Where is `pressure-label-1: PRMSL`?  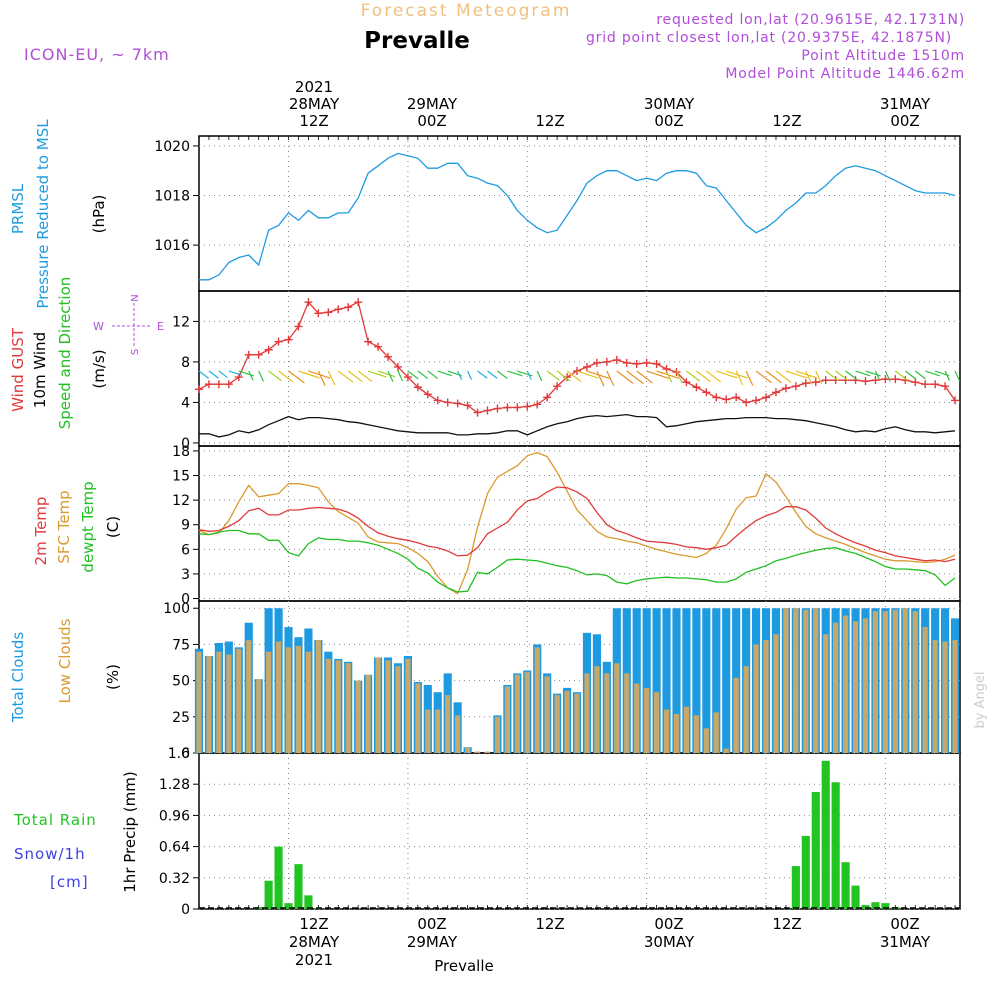 pressure-label-1: PRMSL is located at coordinates (18, 208).